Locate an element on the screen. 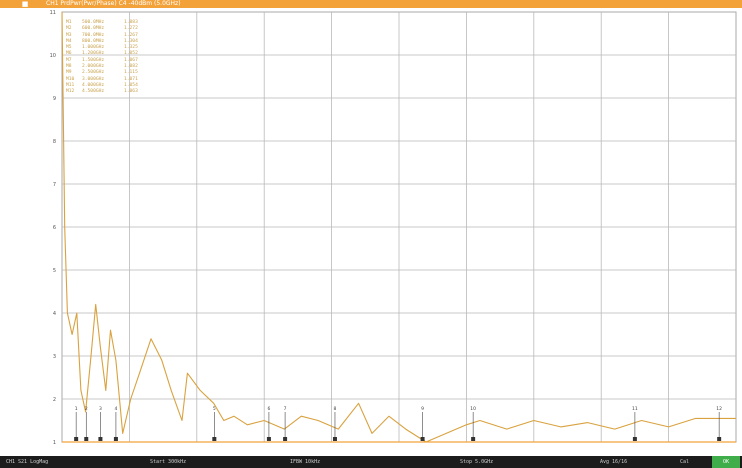  y-tick-label: 1 is located at coordinates (54, 443).